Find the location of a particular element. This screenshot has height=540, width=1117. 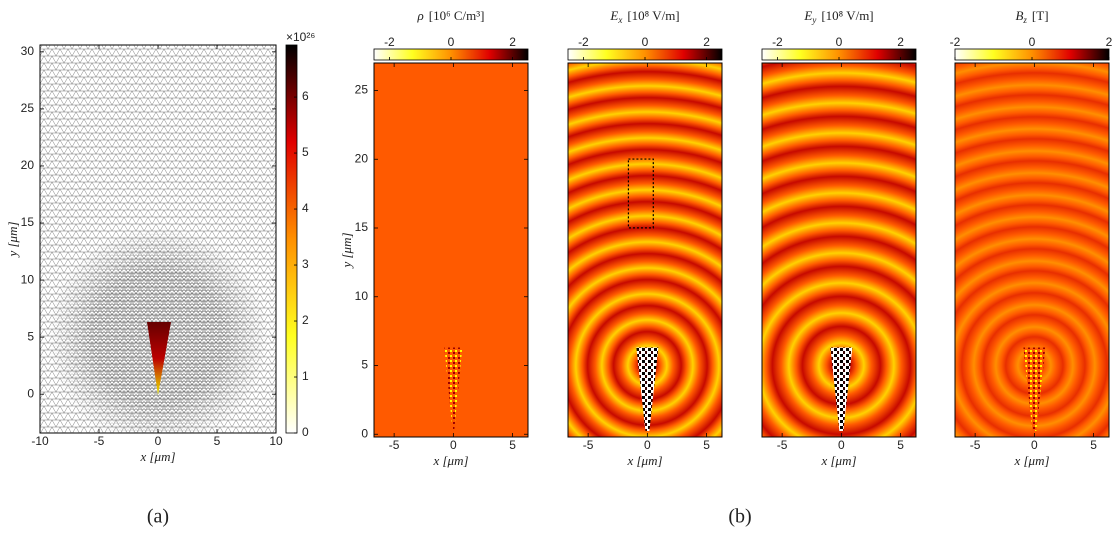

colorbar-tick-label: 3 is located at coordinates (305, 264).